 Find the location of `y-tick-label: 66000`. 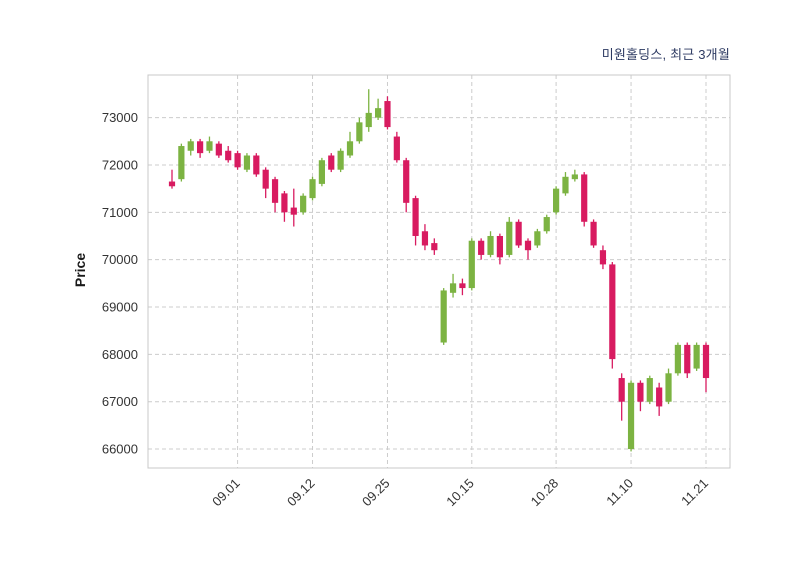

y-tick-label: 66000 is located at coordinates (120, 449).